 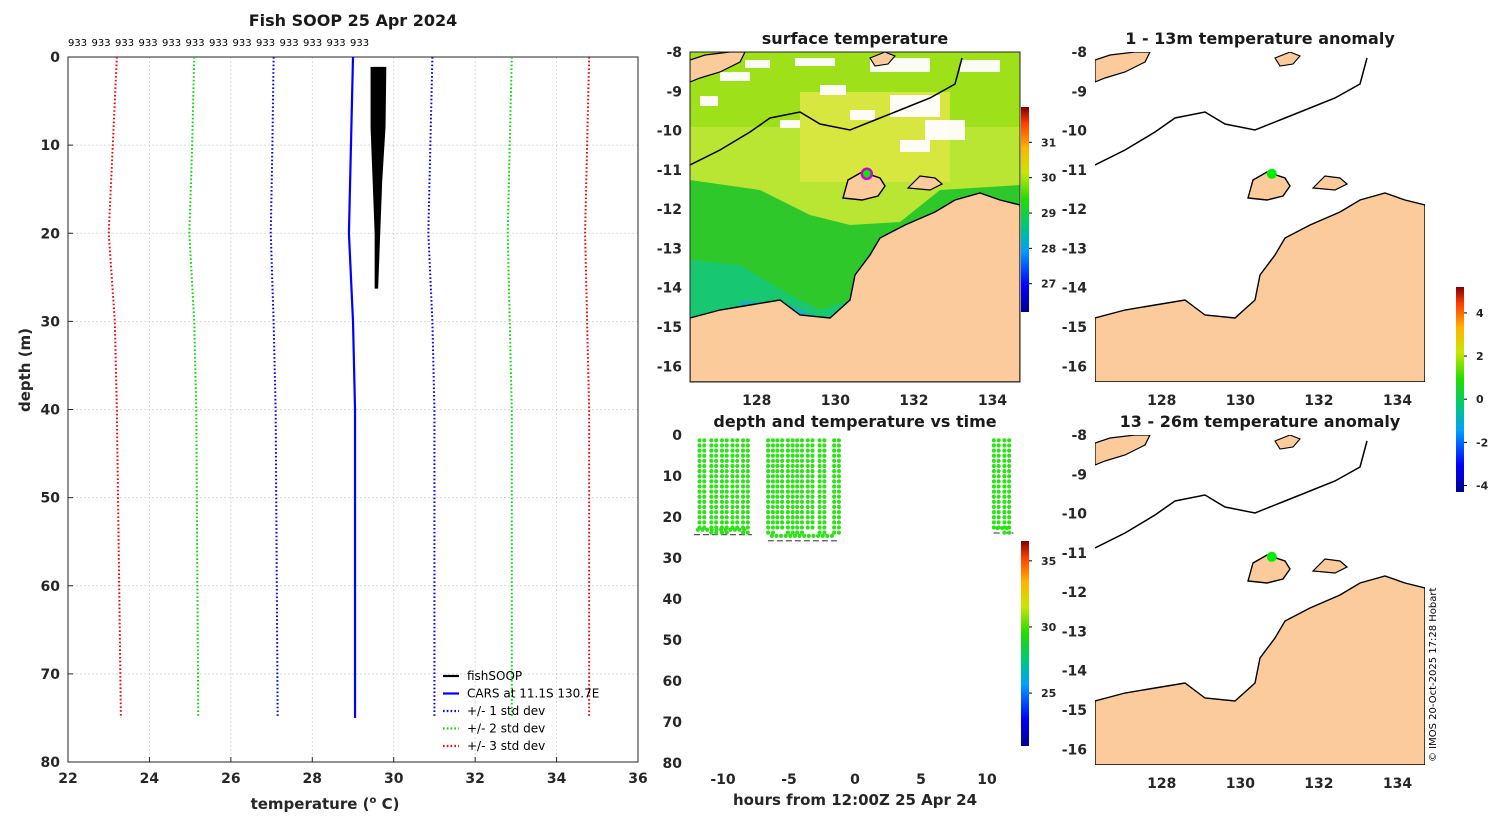 What do you see at coordinates (1043, 627) in the screenshot?
I see `depth-time-colorbar-ticks: 25 30 35` at bounding box center [1043, 627].